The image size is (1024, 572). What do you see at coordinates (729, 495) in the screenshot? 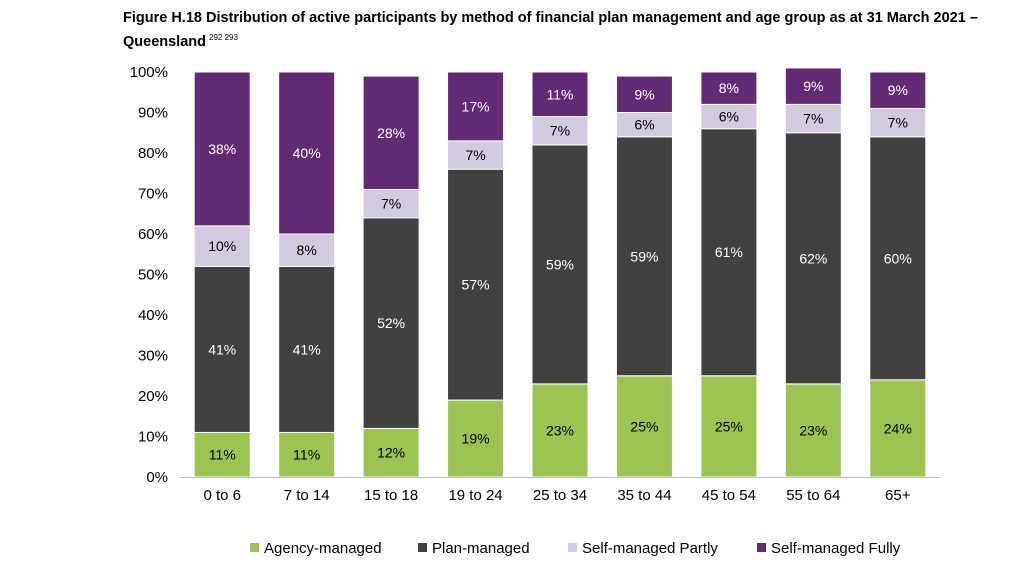
I see `x-tick-label: 45 to 54` at bounding box center [729, 495].